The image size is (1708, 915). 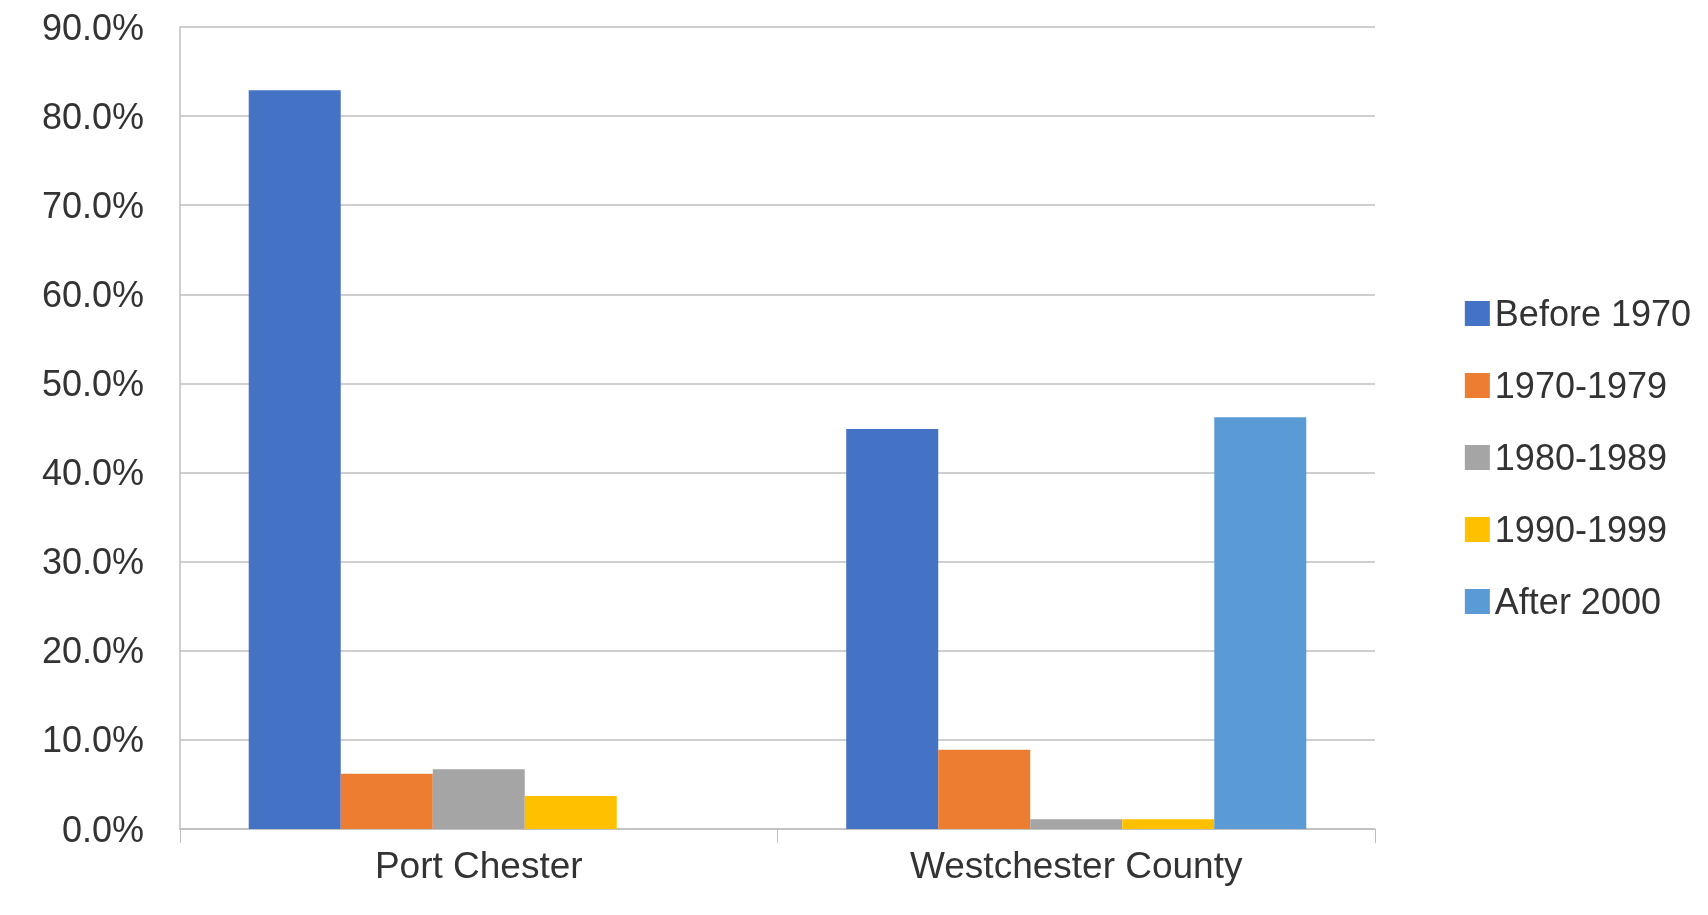 I want to click on y-tick-label: 80.0%, so click(x=92, y=116).